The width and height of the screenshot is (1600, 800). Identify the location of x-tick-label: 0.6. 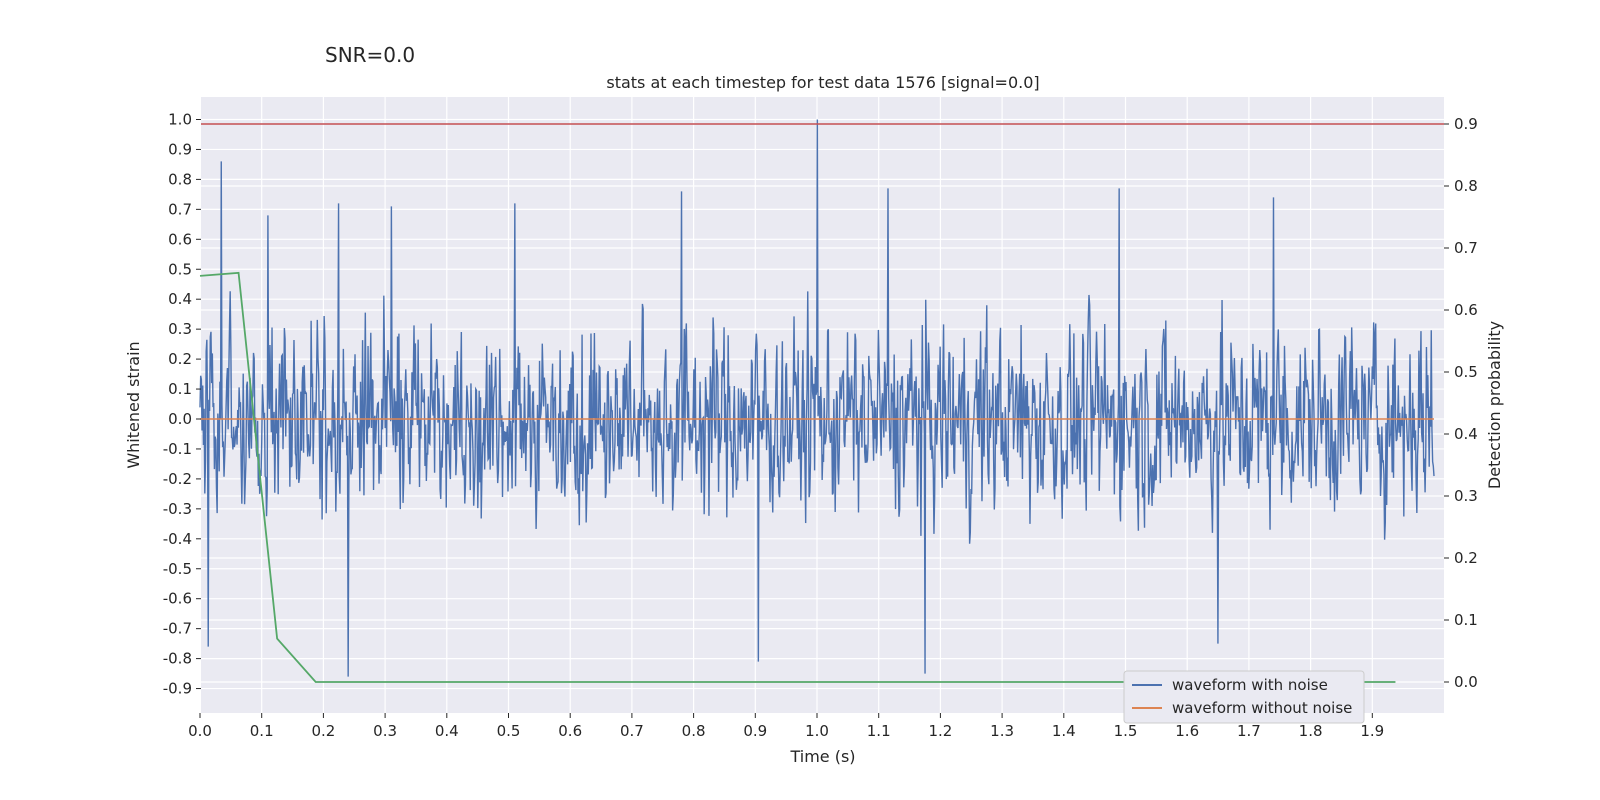
(570, 731).